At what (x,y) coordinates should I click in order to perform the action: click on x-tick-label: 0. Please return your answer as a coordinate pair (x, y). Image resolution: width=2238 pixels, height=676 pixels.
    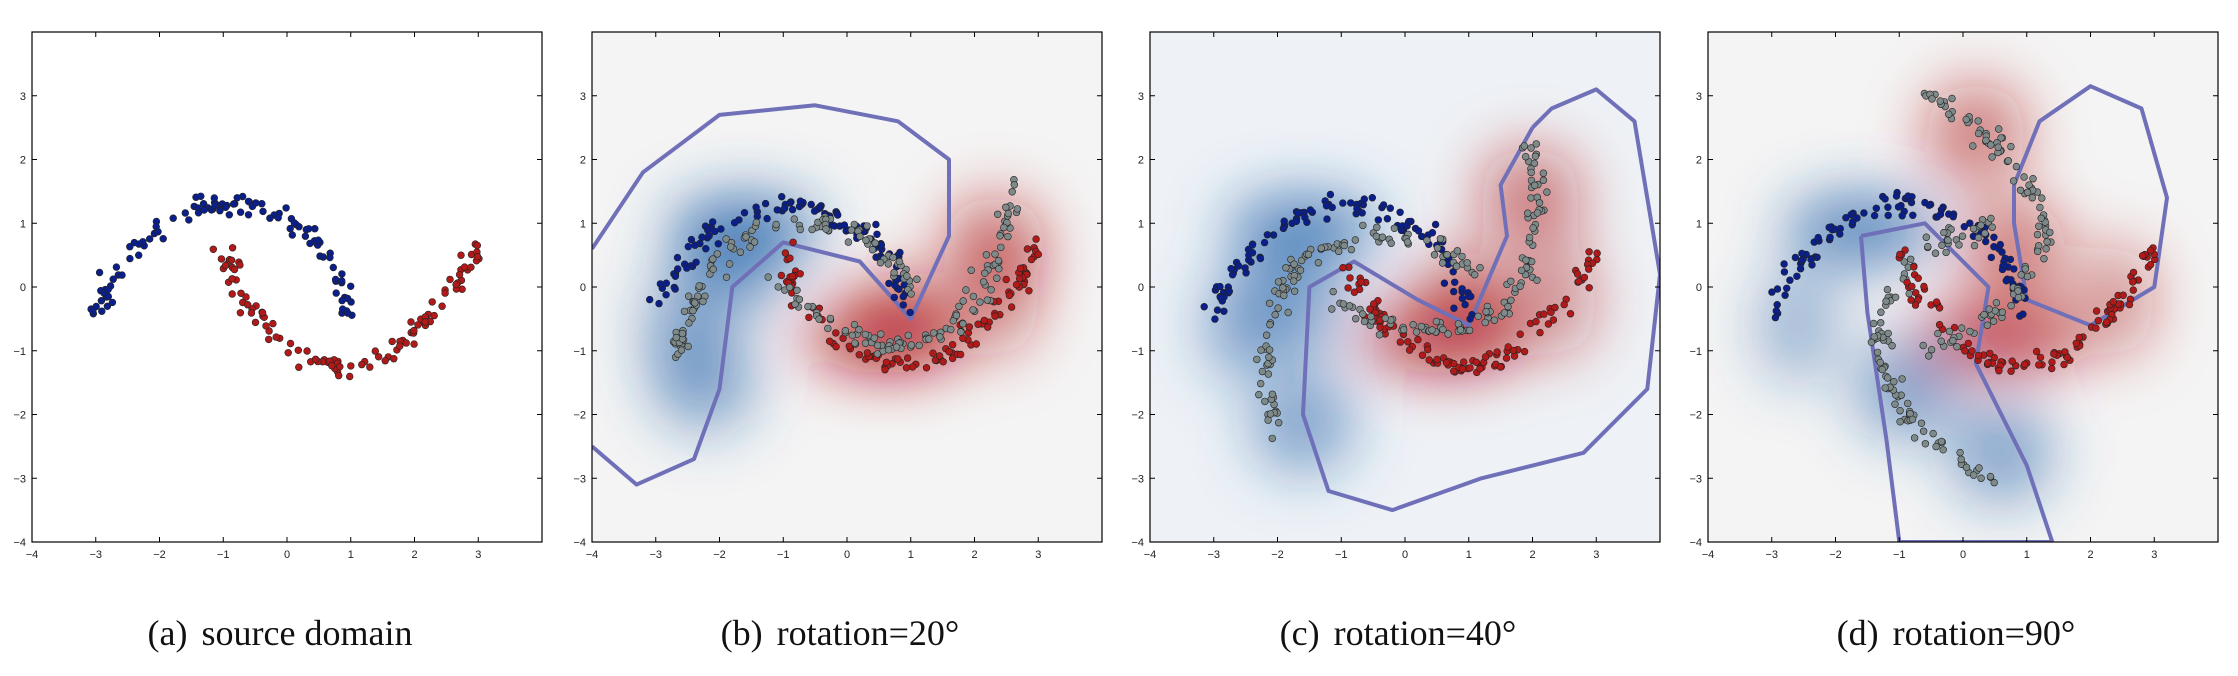
    Looking at the image, I should click on (1405, 555).